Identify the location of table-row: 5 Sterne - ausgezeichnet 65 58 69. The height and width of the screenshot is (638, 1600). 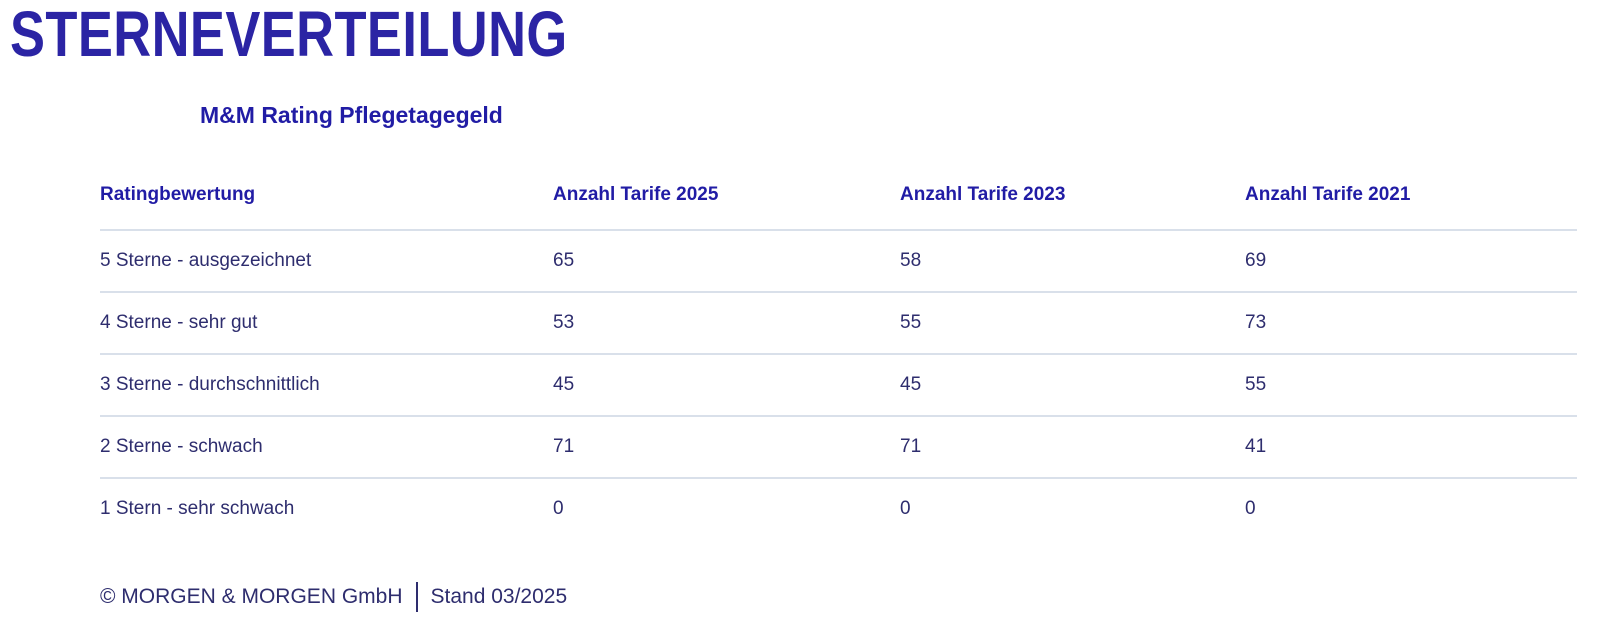
(838, 262).